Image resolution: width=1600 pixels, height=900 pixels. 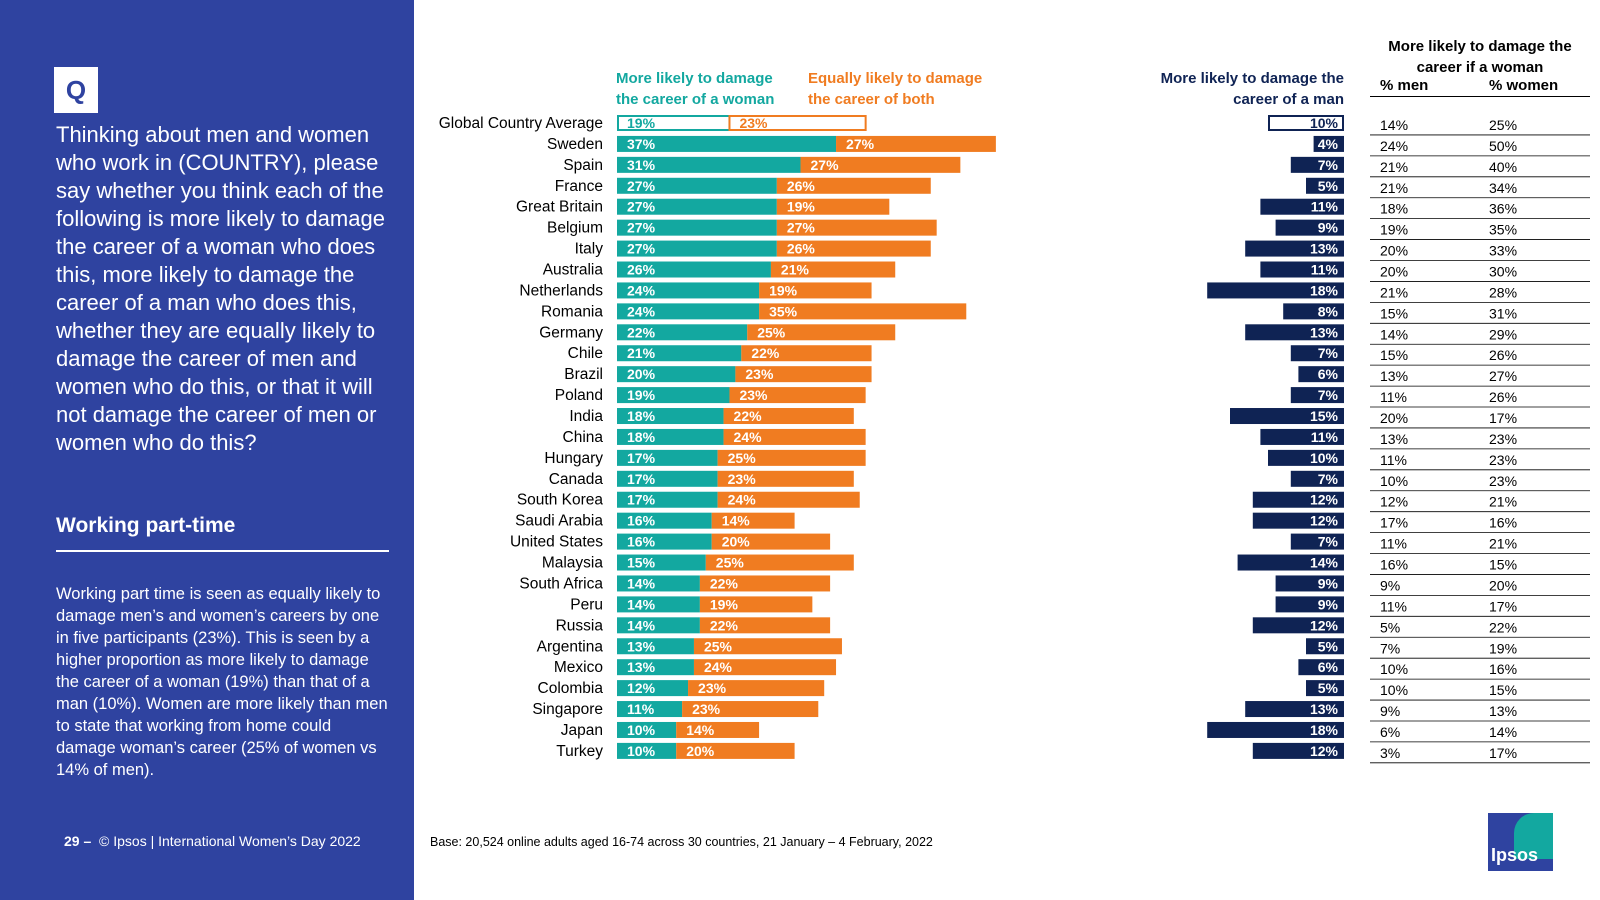 What do you see at coordinates (1390, 753) in the screenshot?
I see `table-cell-men: 3%` at bounding box center [1390, 753].